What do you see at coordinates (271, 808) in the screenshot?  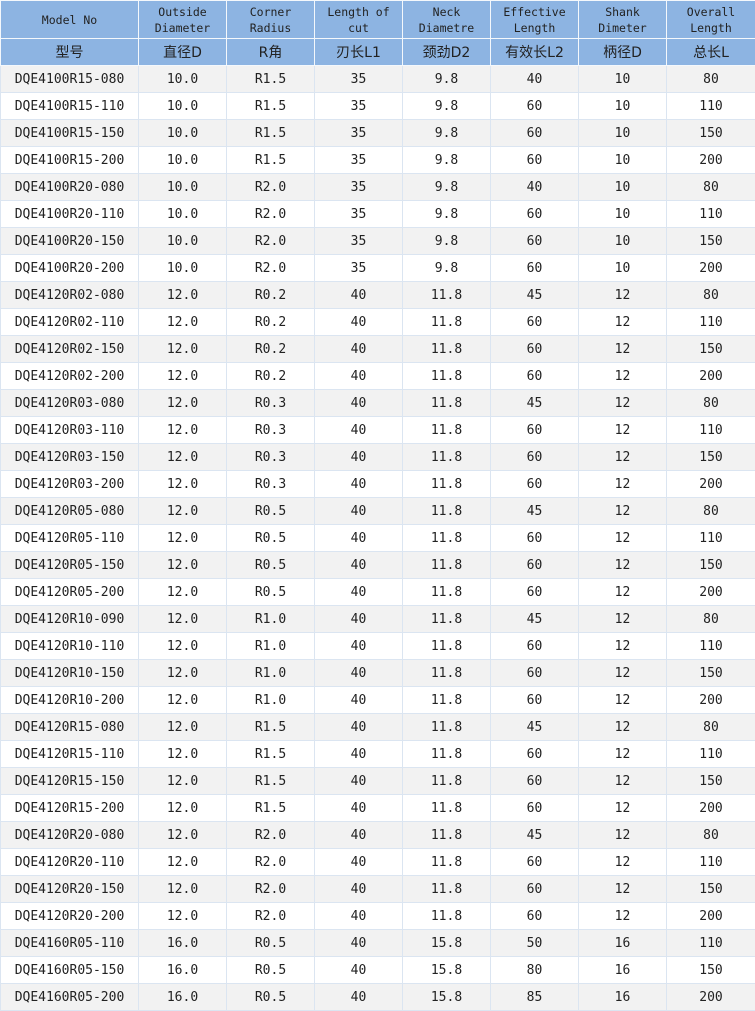 I see `cell-corner-radius: R1.5` at bounding box center [271, 808].